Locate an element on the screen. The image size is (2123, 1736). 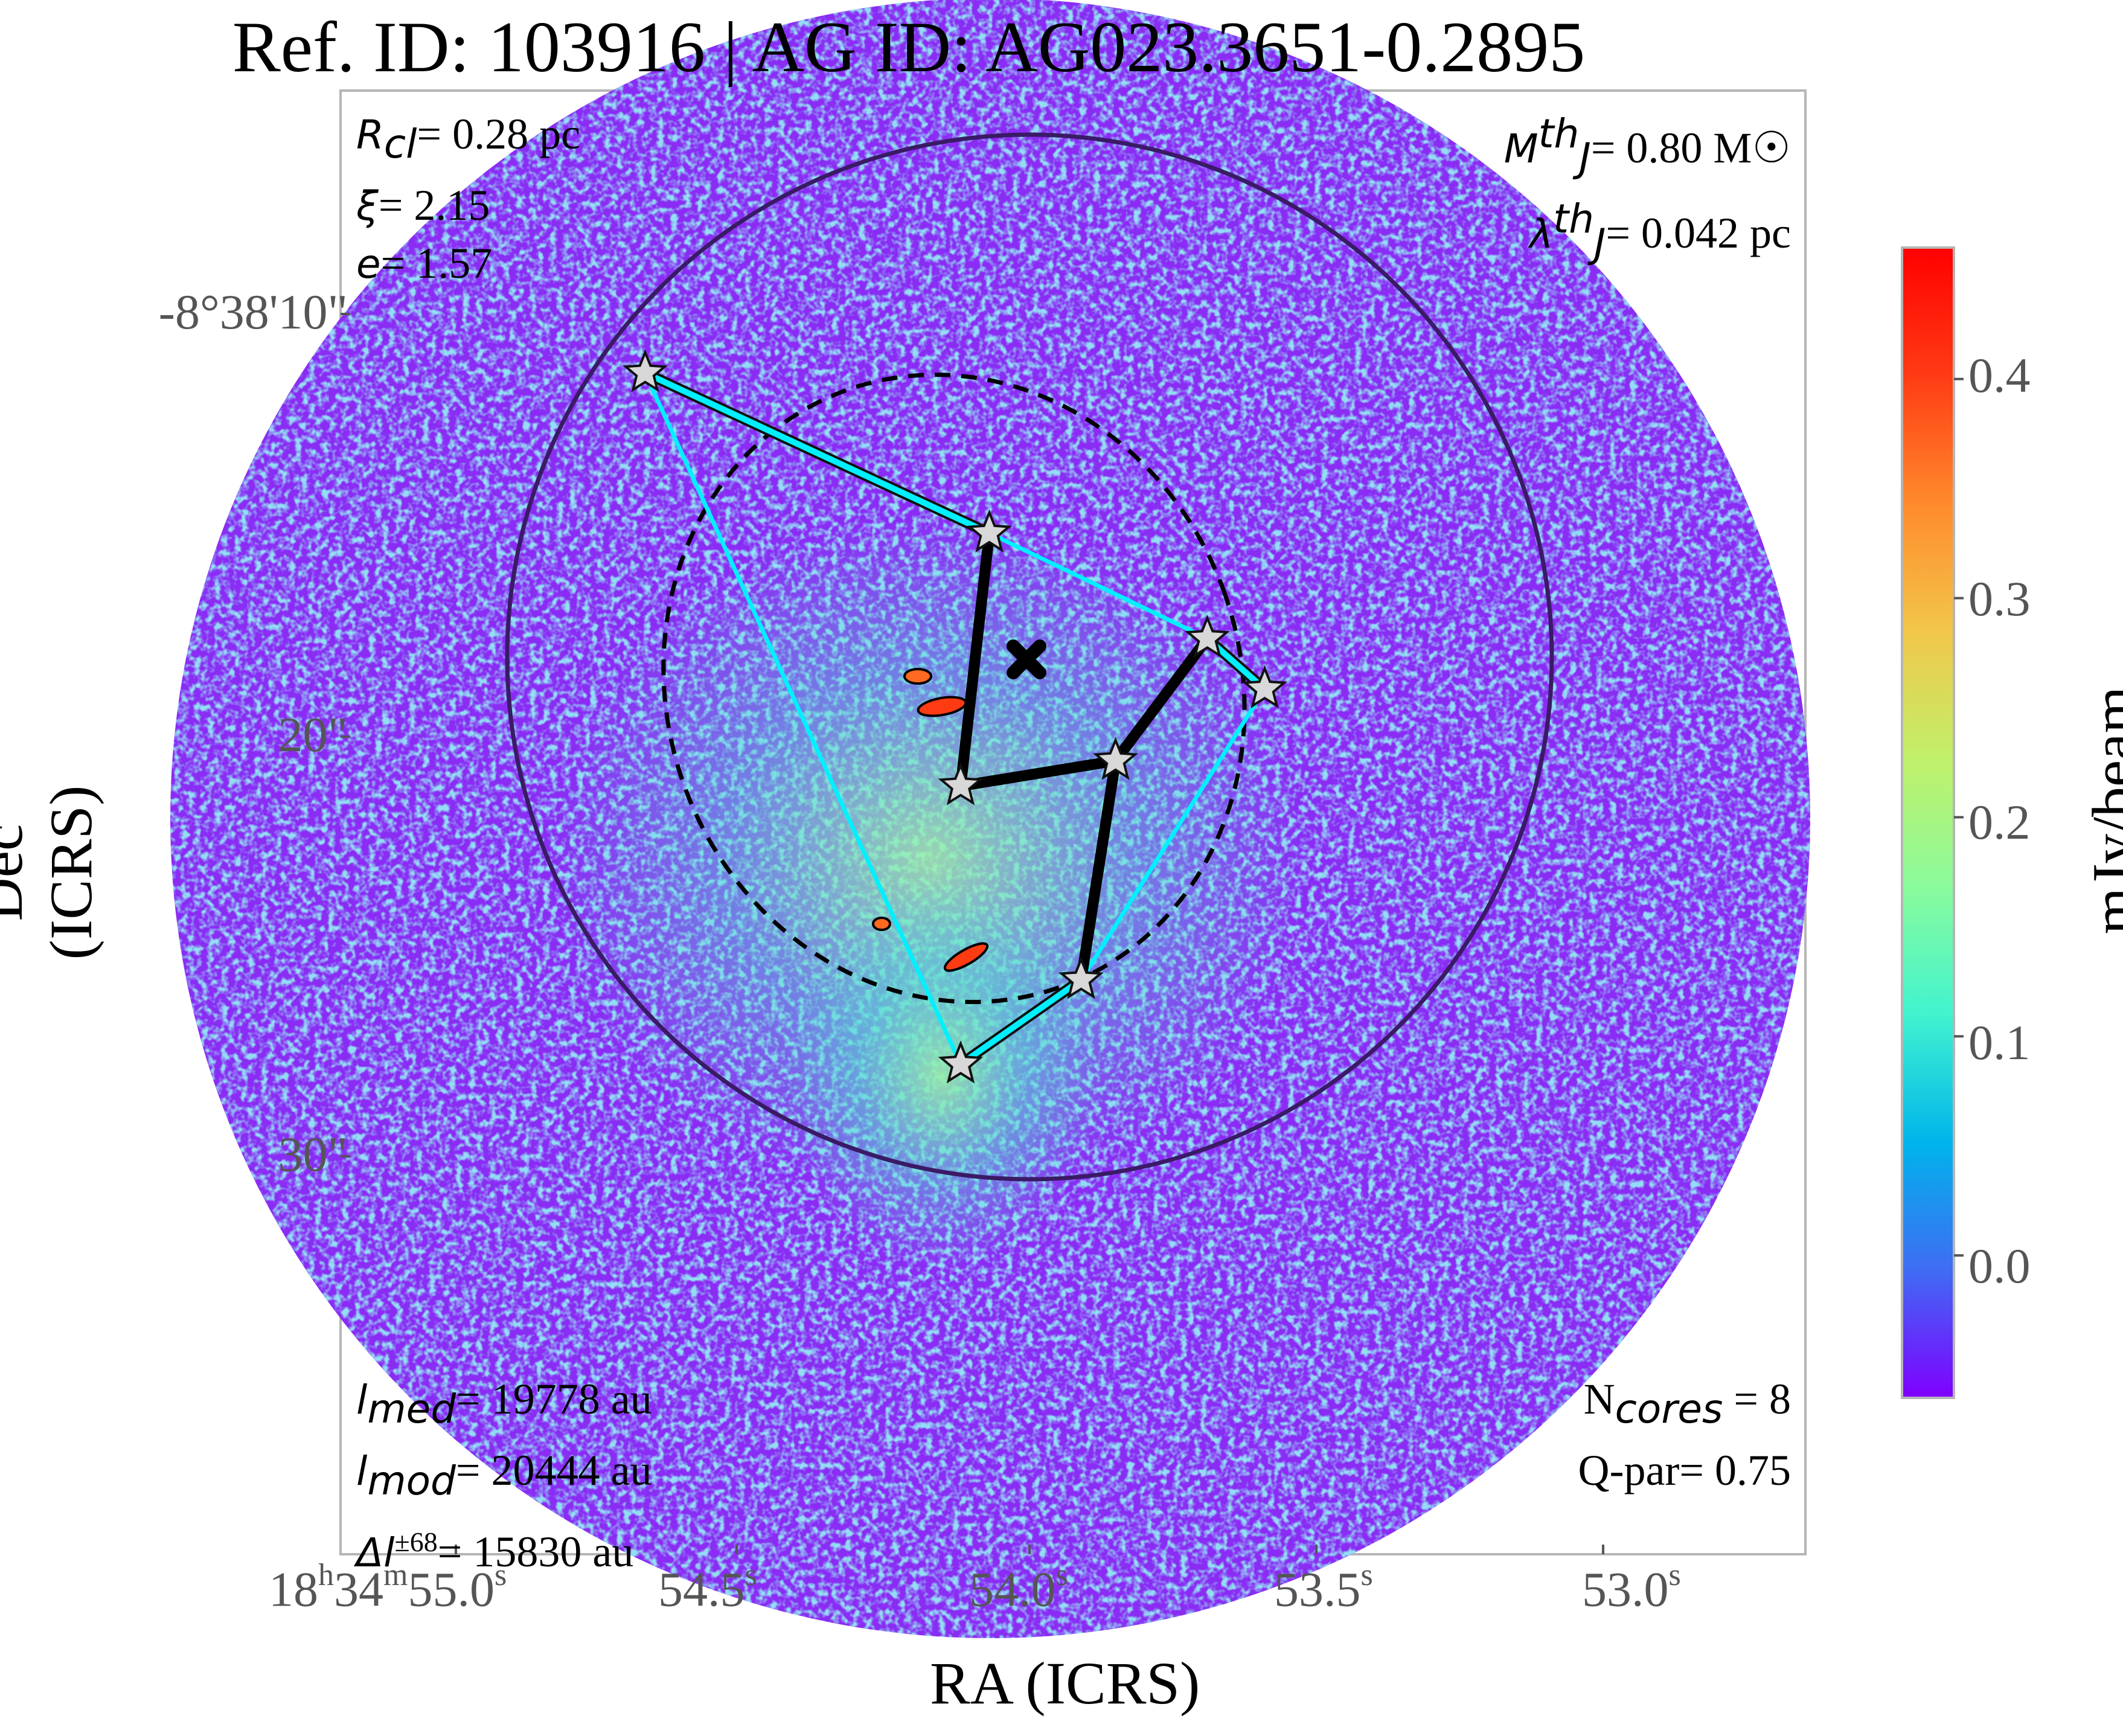
core-markers is located at coordinates (955, 716).